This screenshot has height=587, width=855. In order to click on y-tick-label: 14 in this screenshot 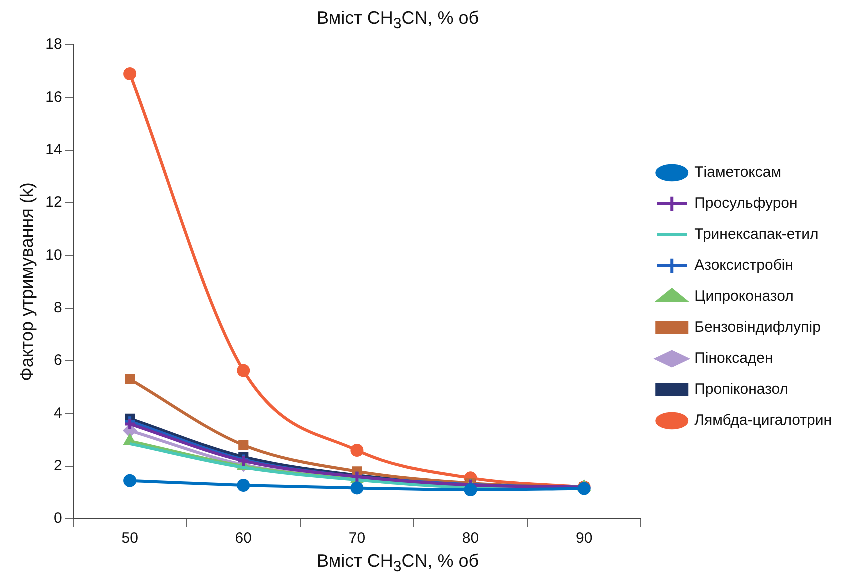, I will do `click(54, 149)`.